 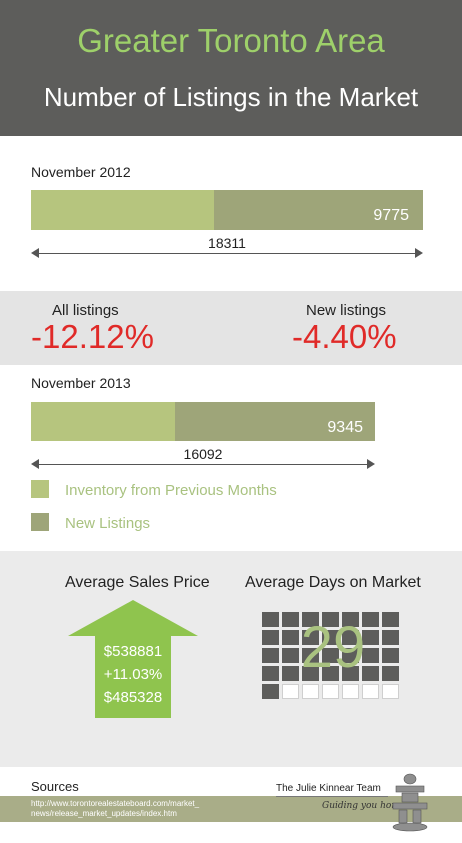 I want to click on price-previous: $485328, so click(x=133, y=697).